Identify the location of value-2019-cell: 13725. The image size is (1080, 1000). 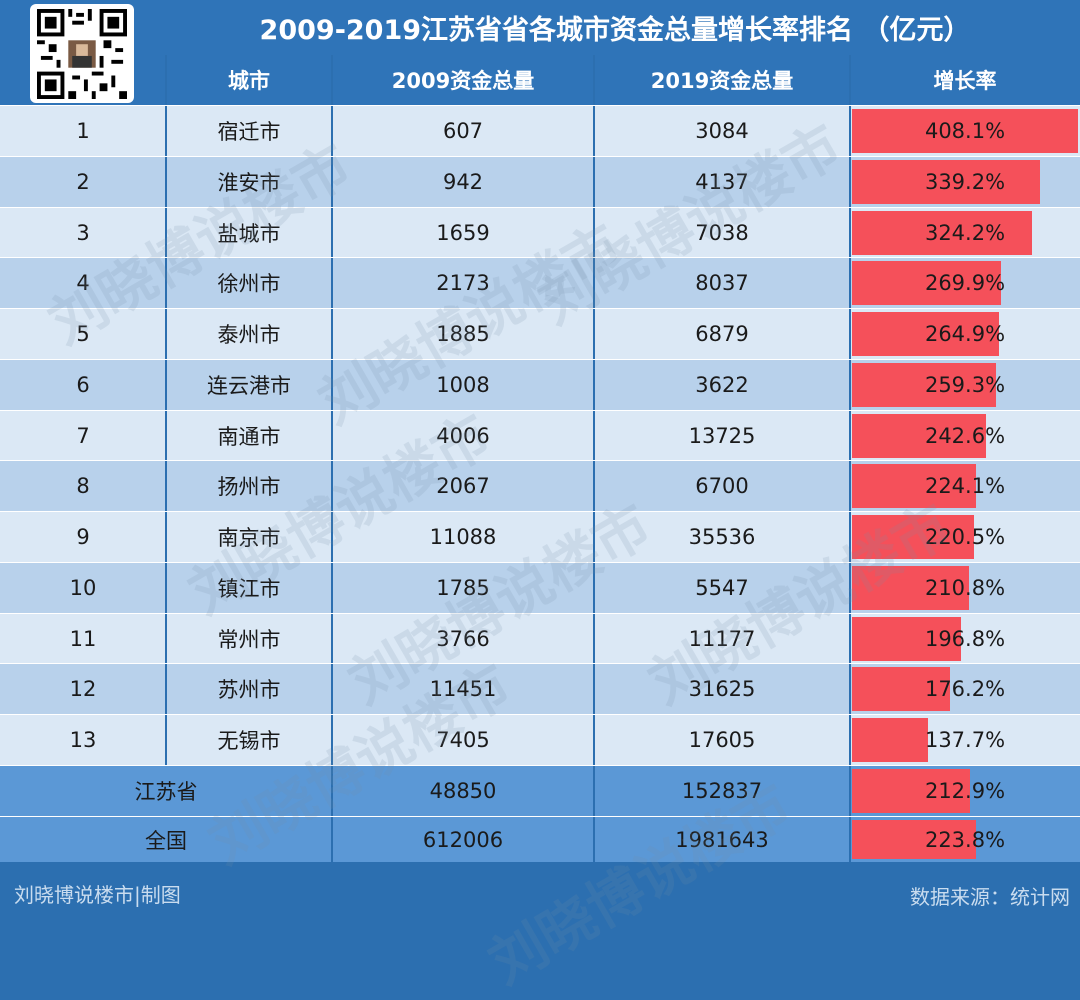
(722, 436).